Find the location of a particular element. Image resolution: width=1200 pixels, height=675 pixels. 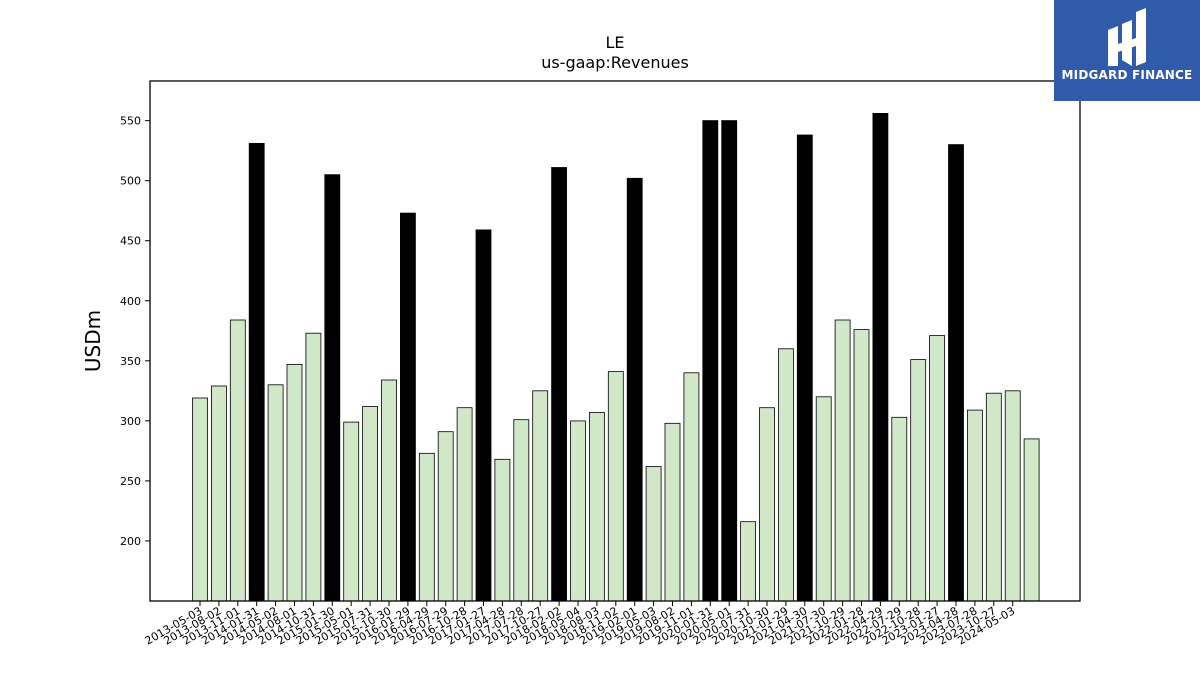

y-tick-label: 400 is located at coordinates (130, 301).